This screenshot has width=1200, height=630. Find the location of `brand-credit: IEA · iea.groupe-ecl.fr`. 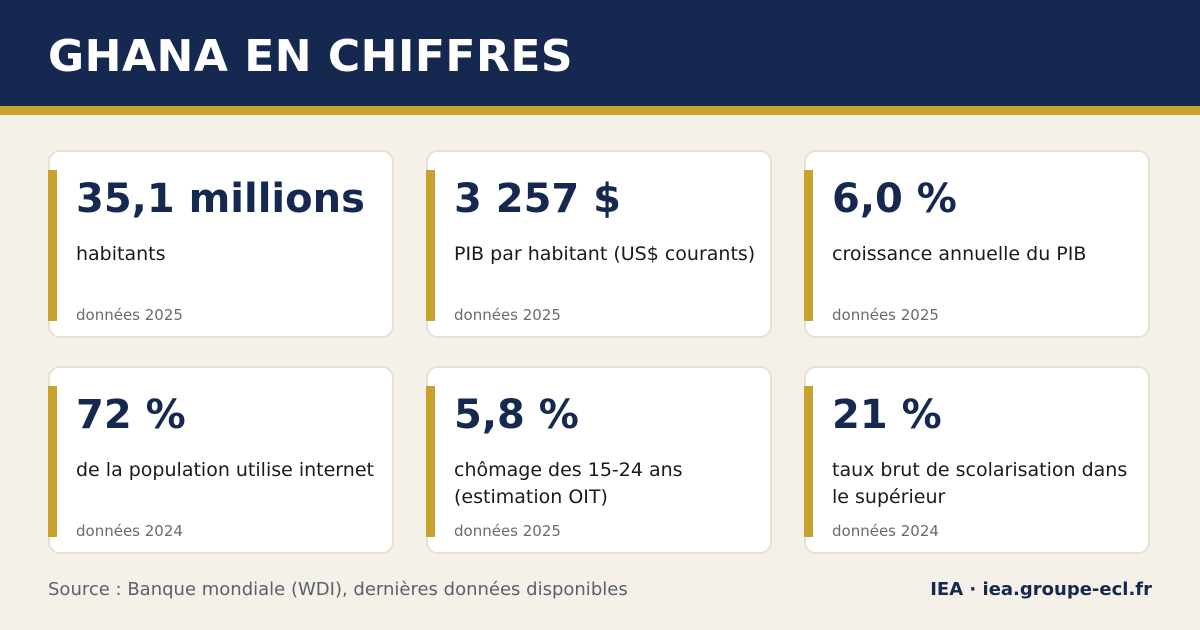

brand-credit: IEA · iea.groupe-ecl.fr is located at coordinates (1041, 589).